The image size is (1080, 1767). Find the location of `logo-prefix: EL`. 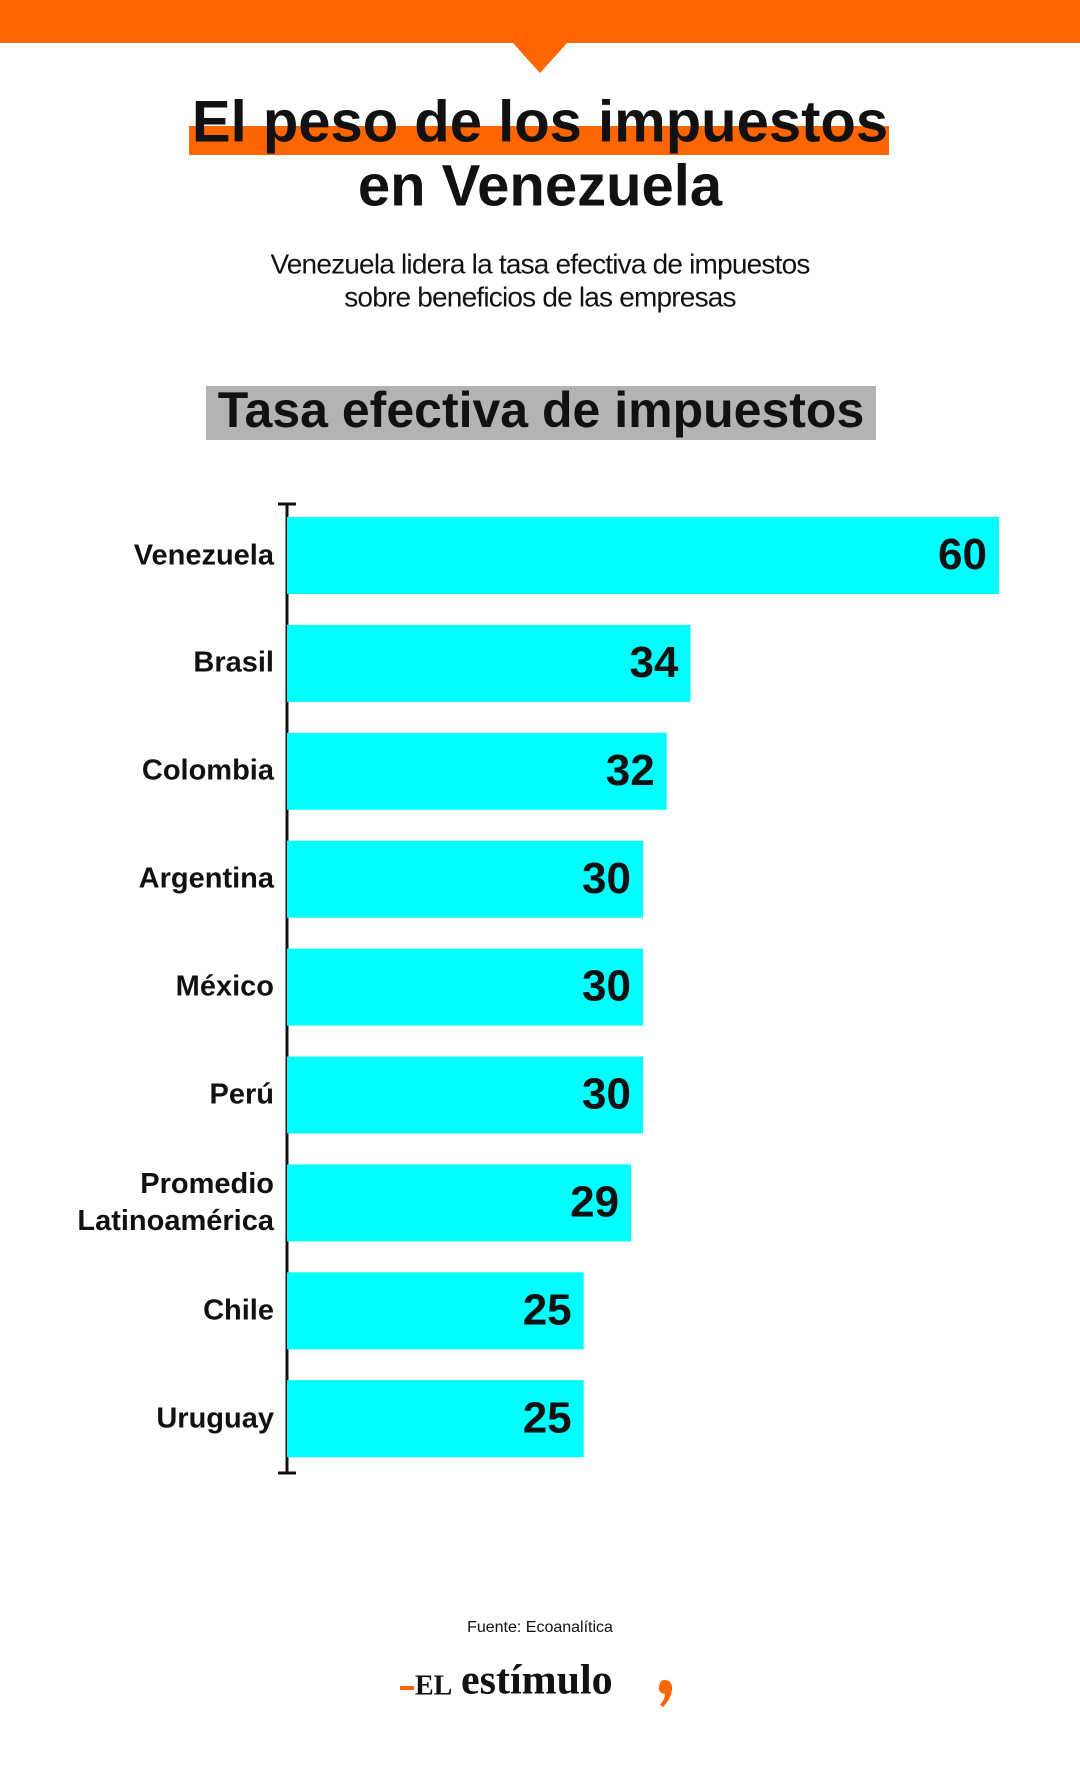

logo-prefix: EL is located at coordinates (433, 1685).